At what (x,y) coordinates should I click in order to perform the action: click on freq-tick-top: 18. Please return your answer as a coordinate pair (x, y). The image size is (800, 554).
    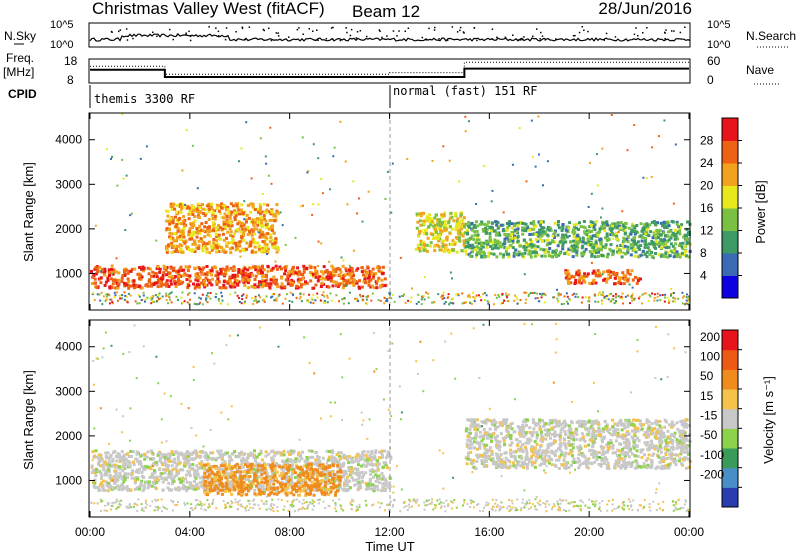
    Looking at the image, I should click on (71, 61).